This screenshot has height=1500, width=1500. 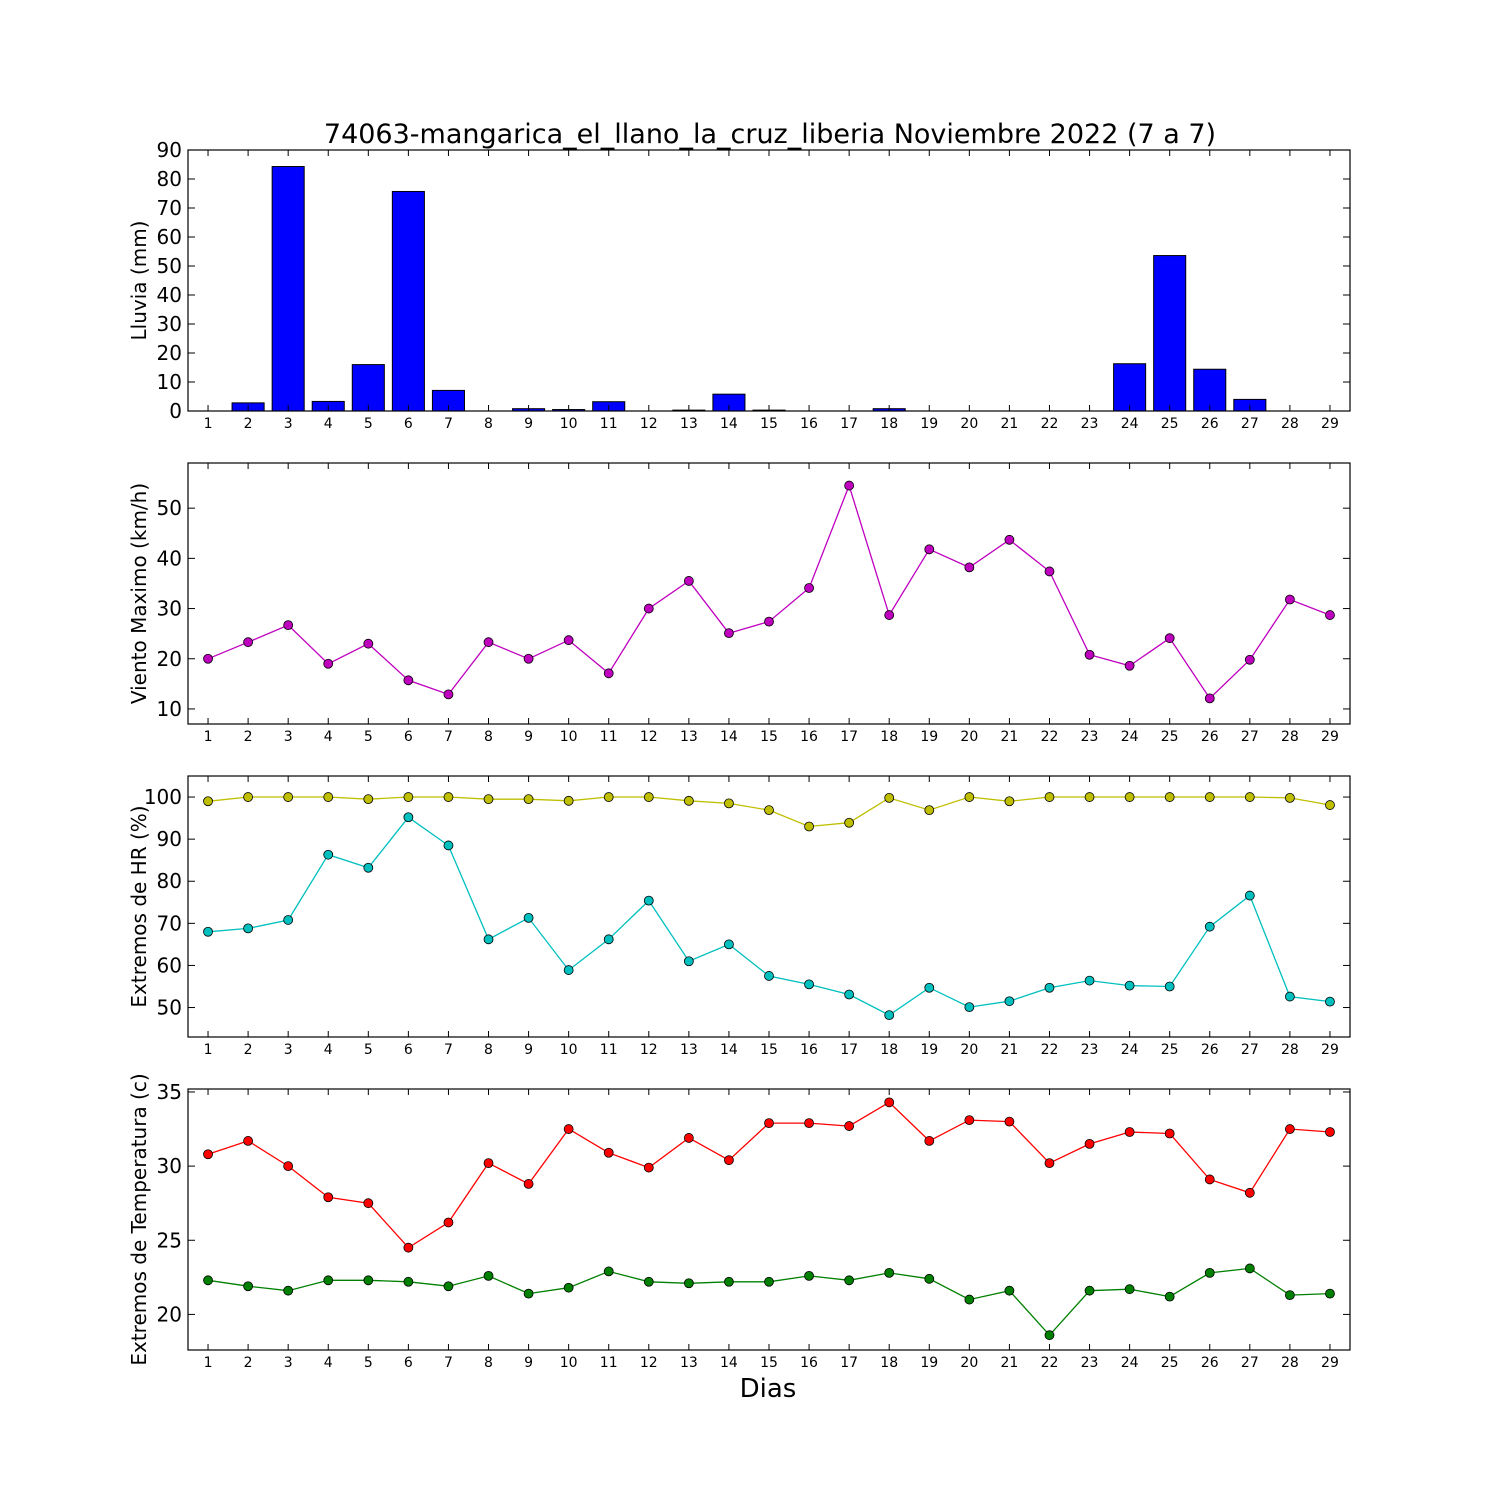 What do you see at coordinates (1330, 737) in the screenshot?
I see `x-tick-label: 29` at bounding box center [1330, 737].